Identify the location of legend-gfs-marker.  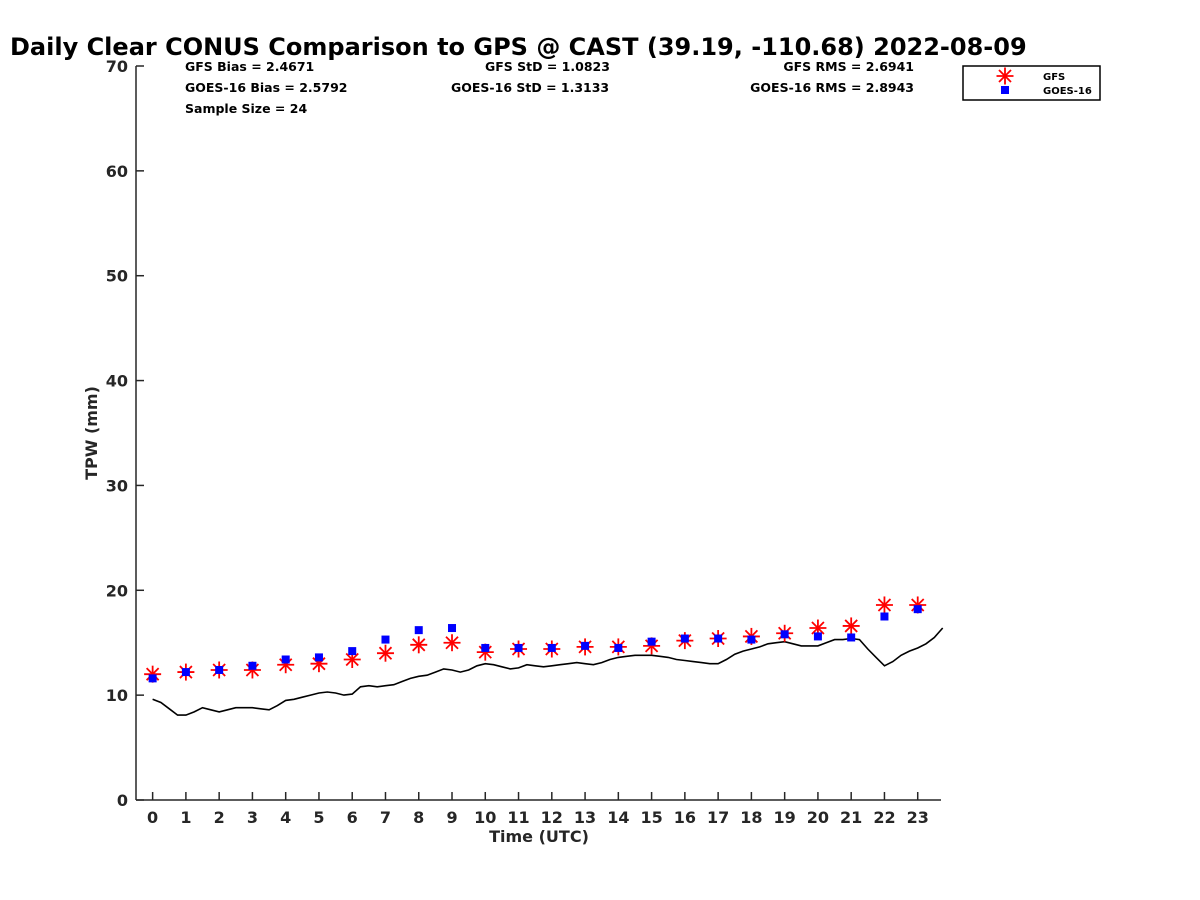
(1005, 76).